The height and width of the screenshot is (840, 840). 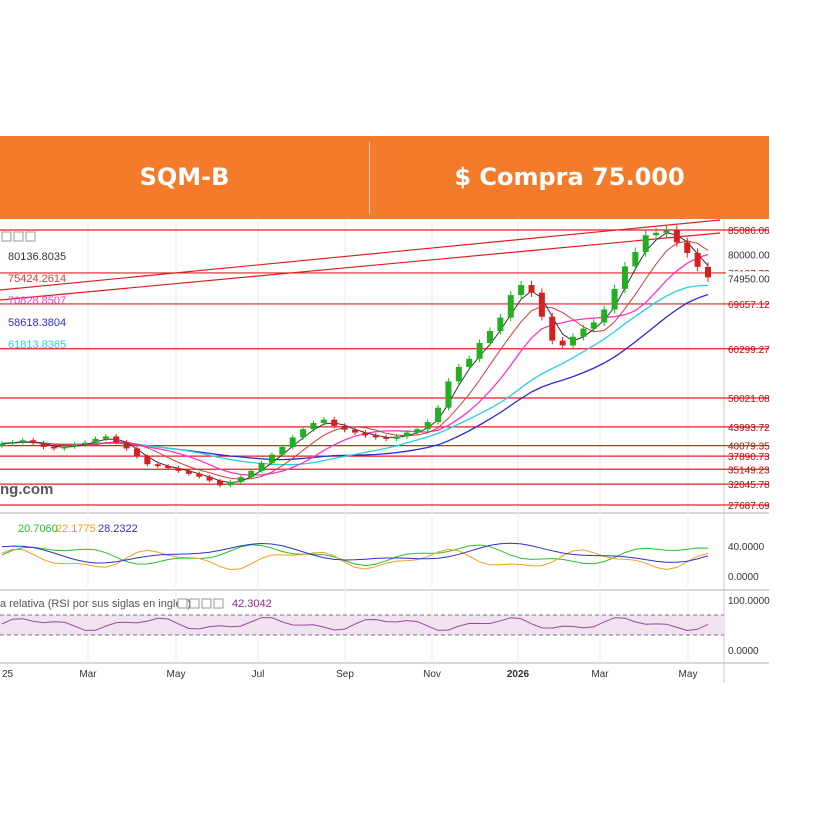 I want to click on rsi-line, so click(x=355, y=624).